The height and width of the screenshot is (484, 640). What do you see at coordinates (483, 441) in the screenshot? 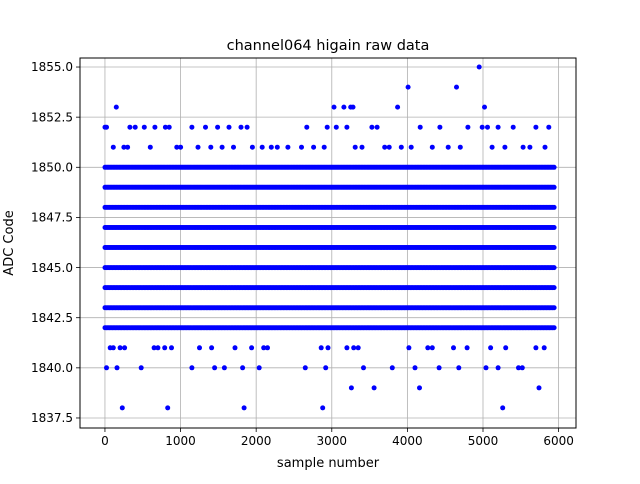
I see `x-tick-label: 5000` at bounding box center [483, 441].